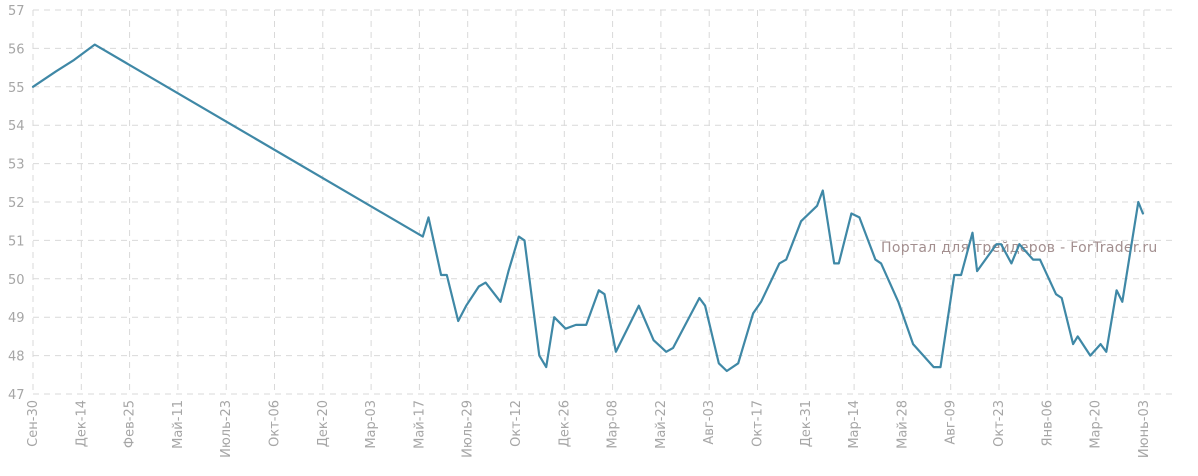  I want to click on y-tick-label: 48, so click(16, 357).